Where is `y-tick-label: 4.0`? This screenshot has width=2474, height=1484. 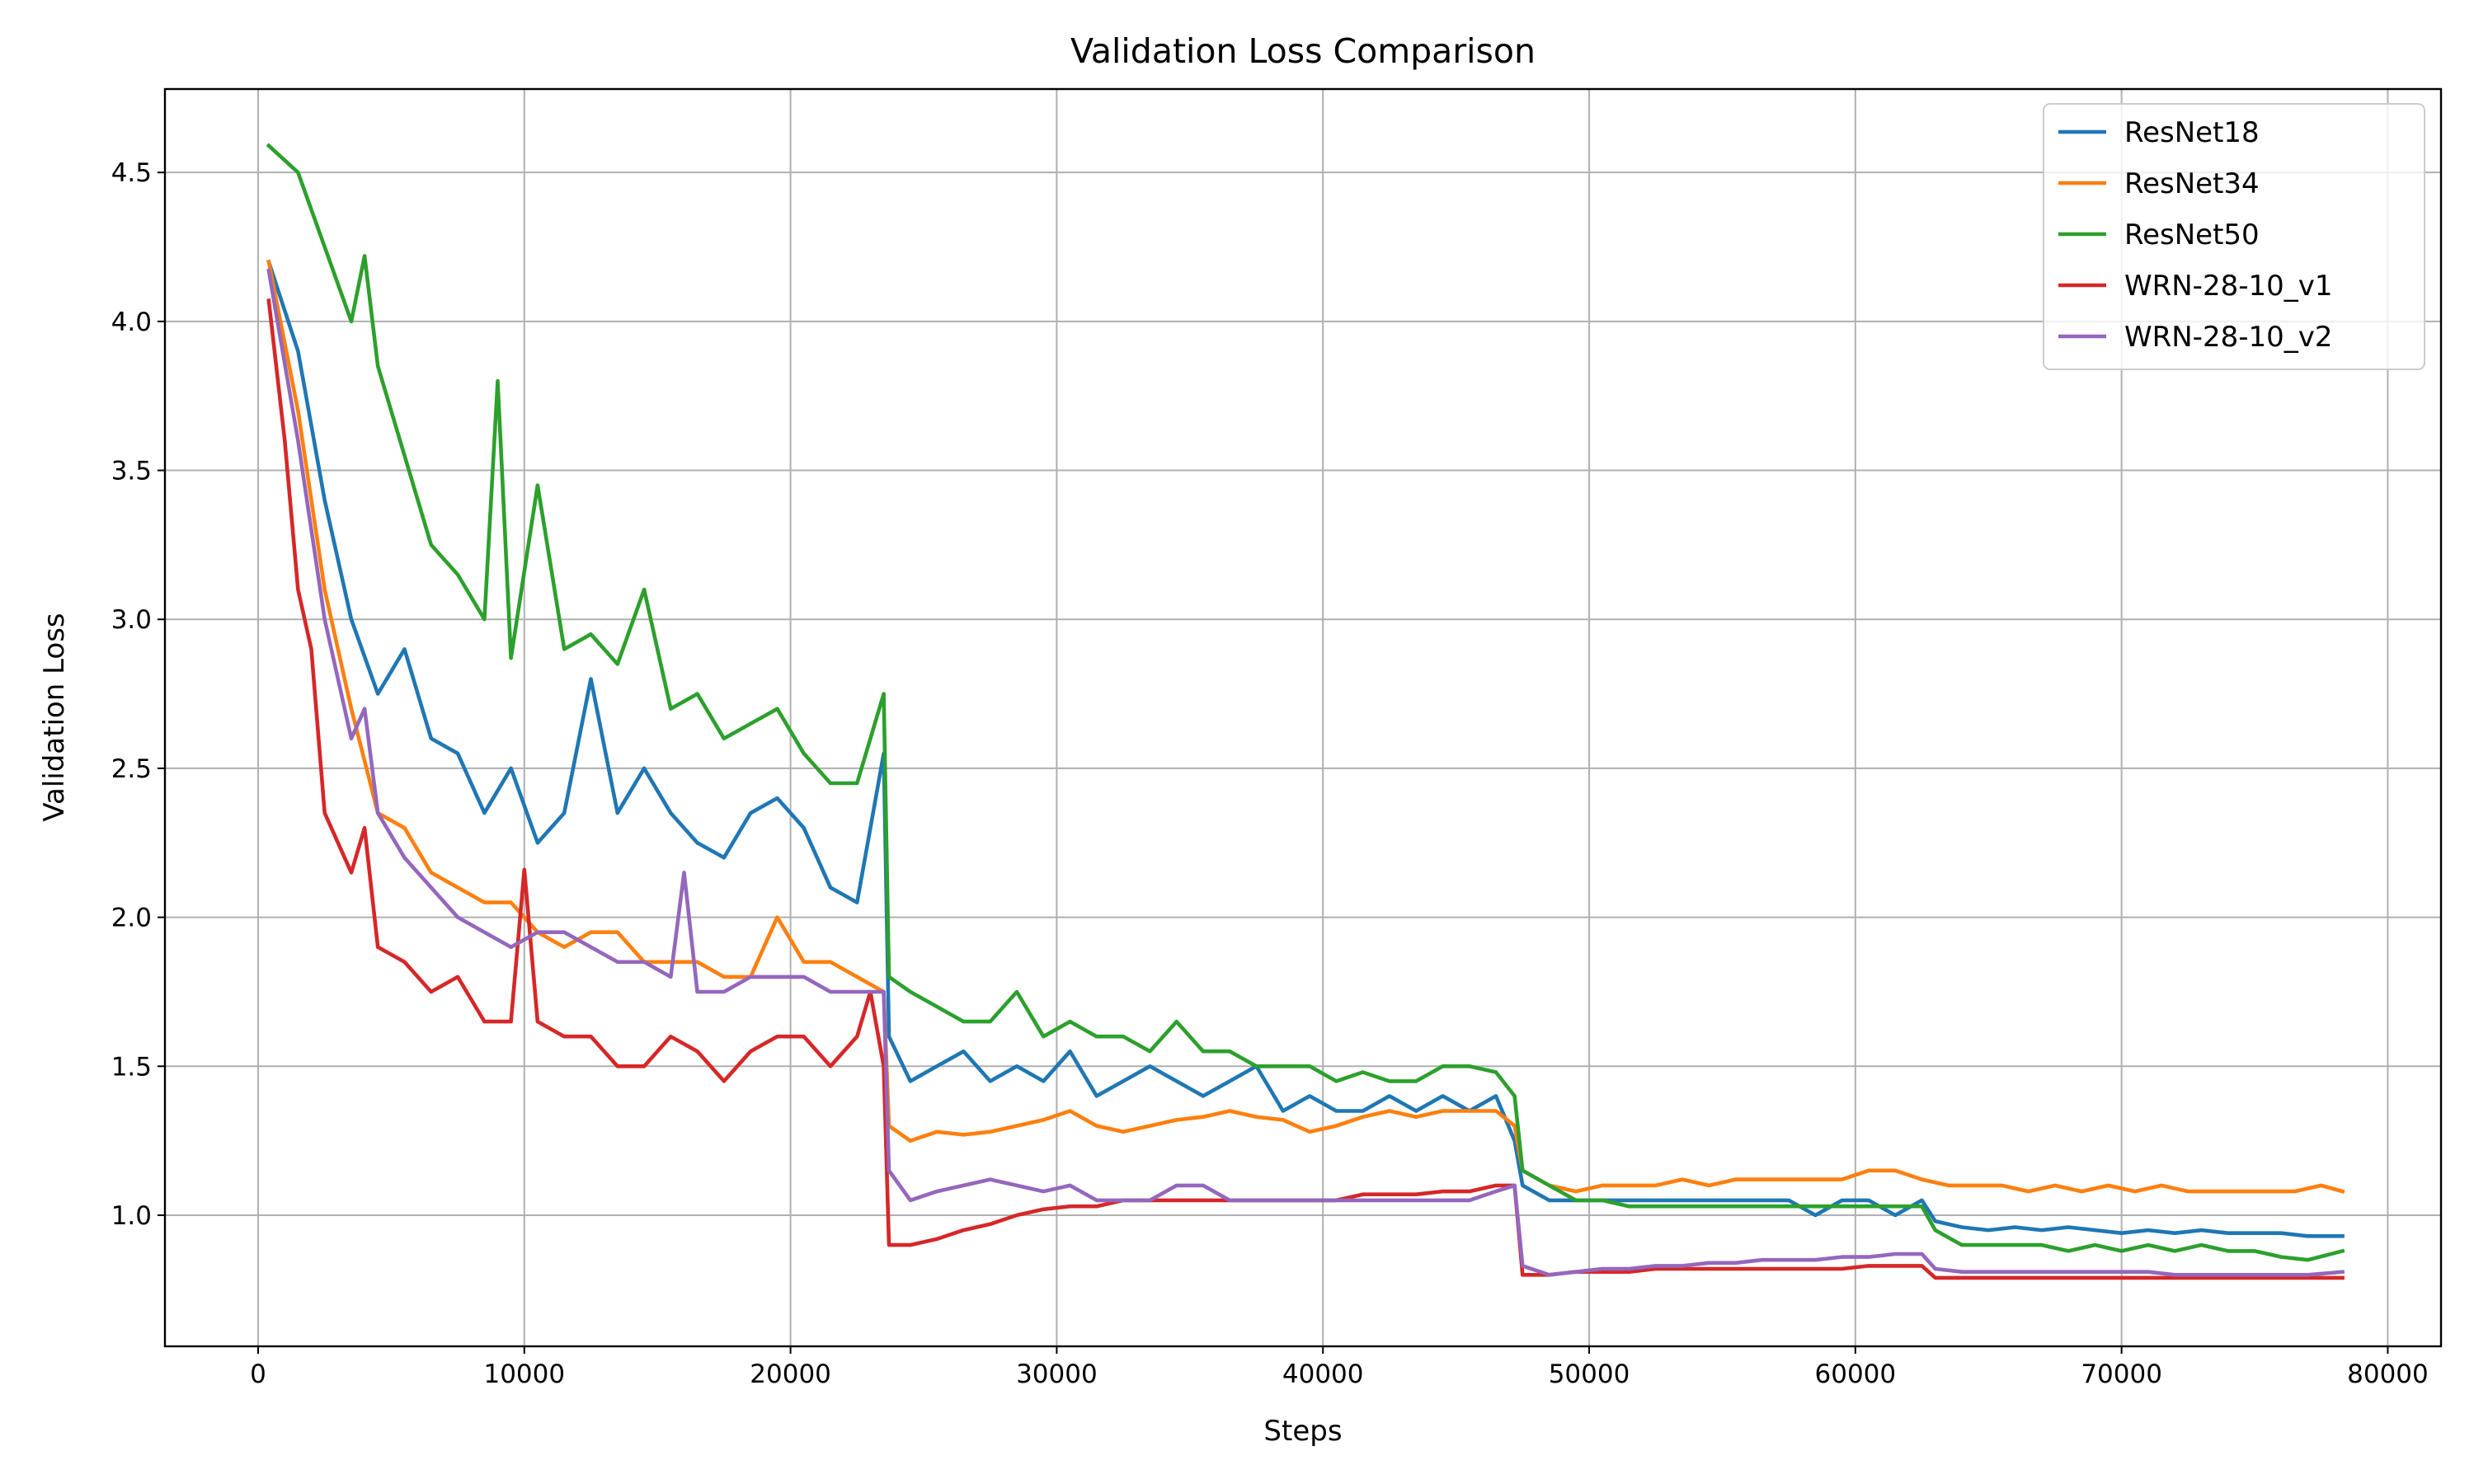 y-tick-label: 4.0 is located at coordinates (131, 322).